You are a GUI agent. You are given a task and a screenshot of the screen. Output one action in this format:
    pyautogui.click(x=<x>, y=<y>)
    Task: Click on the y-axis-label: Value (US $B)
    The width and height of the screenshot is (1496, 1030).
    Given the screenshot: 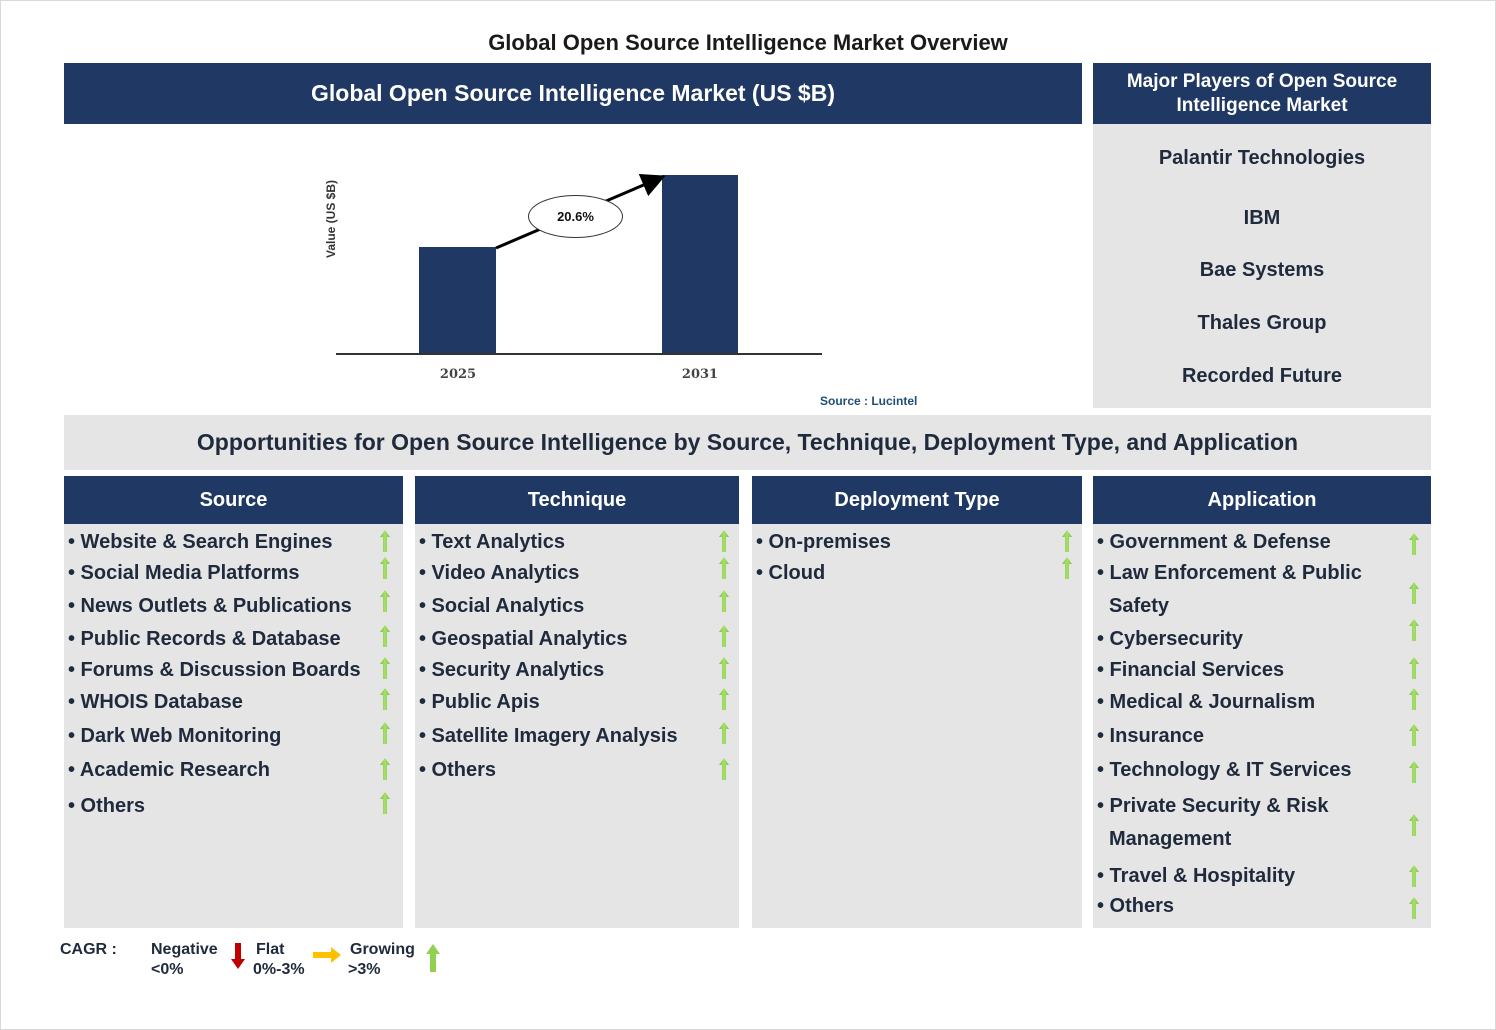 What is the action you would take?
    pyautogui.click(x=331, y=218)
    